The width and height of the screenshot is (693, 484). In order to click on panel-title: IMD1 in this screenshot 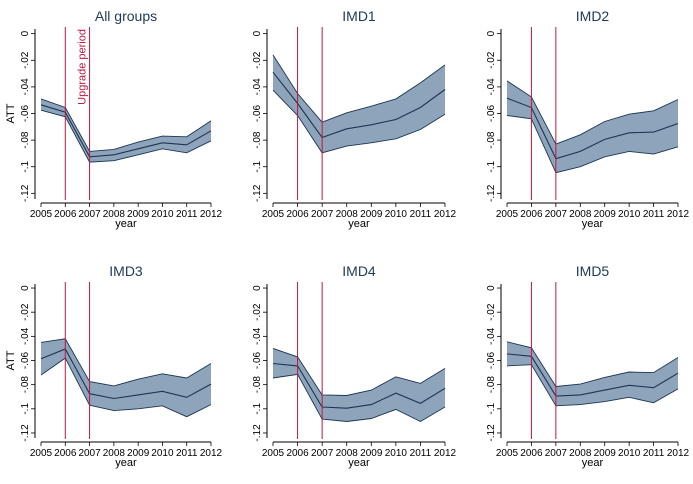, I will do `click(359, 16)`.